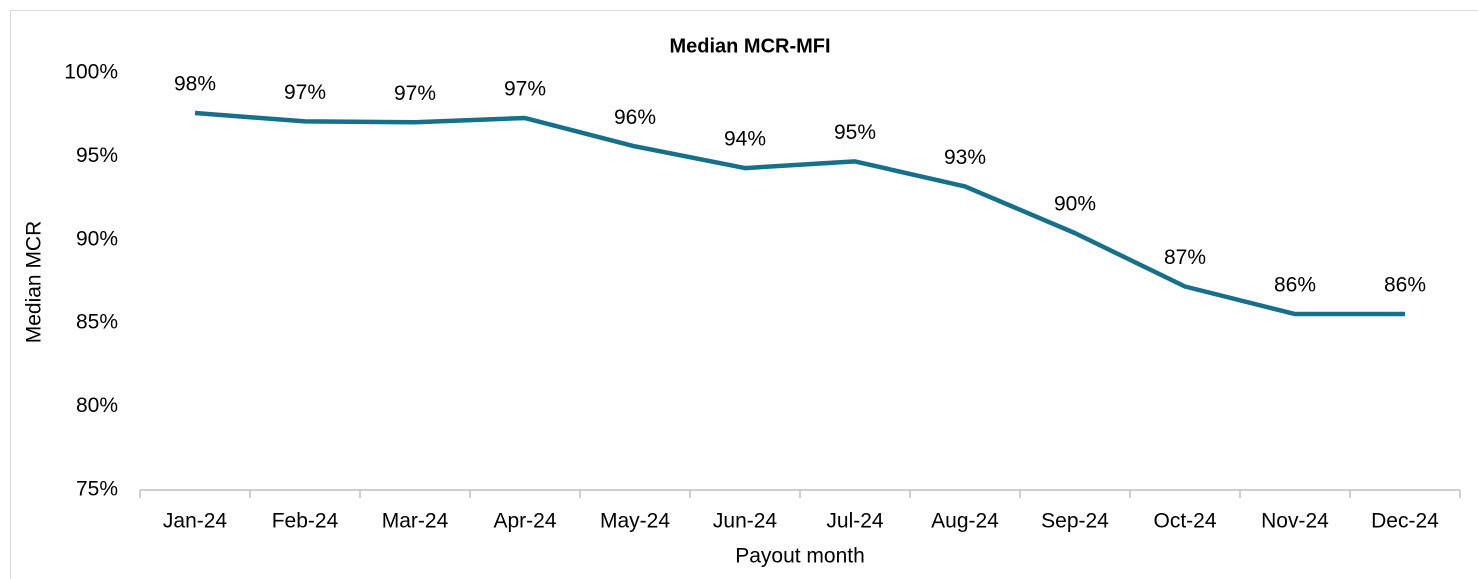 The width and height of the screenshot is (1478, 579). Describe the element at coordinates (965, 157) in the screenshot. I see `data-label: 93%` at that location.